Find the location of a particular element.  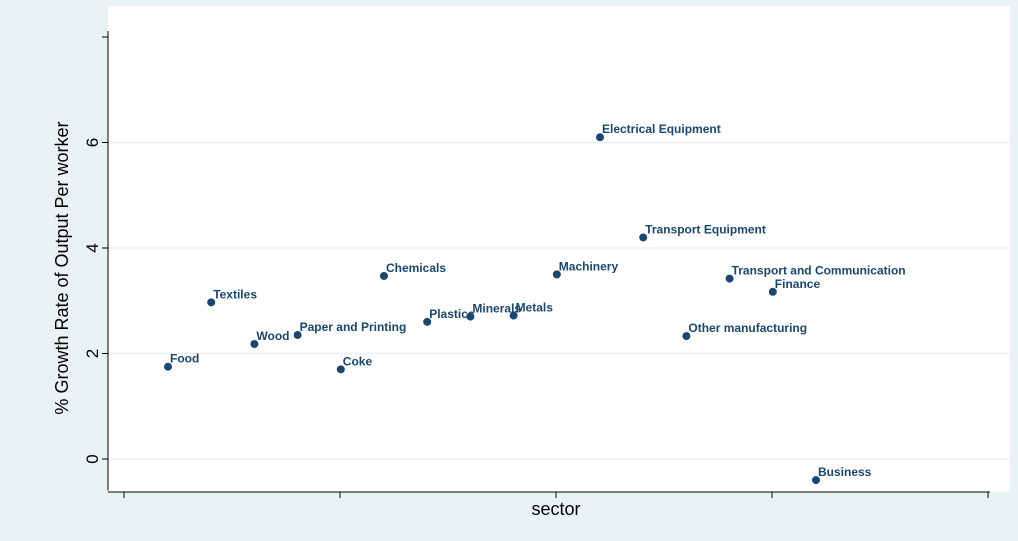

data-point-label: Electrical Equipment is located at coordinates (661, 129).